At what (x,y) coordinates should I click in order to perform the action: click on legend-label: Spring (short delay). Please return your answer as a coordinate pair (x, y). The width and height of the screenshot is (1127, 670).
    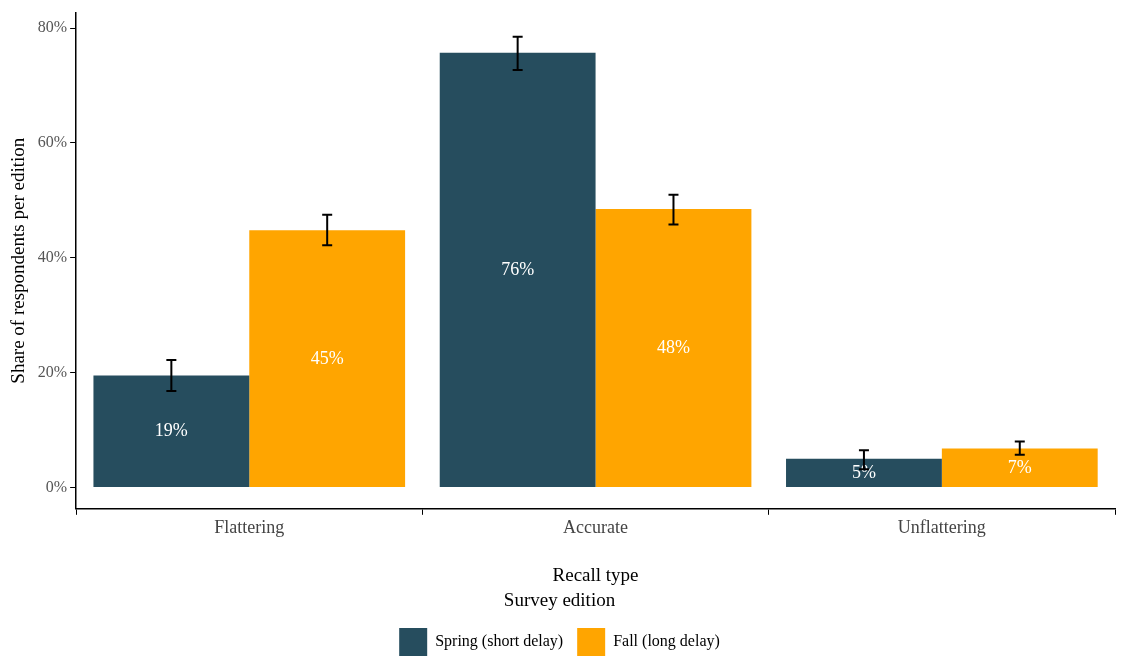
    Looking at the image, I should click on (499, 641).